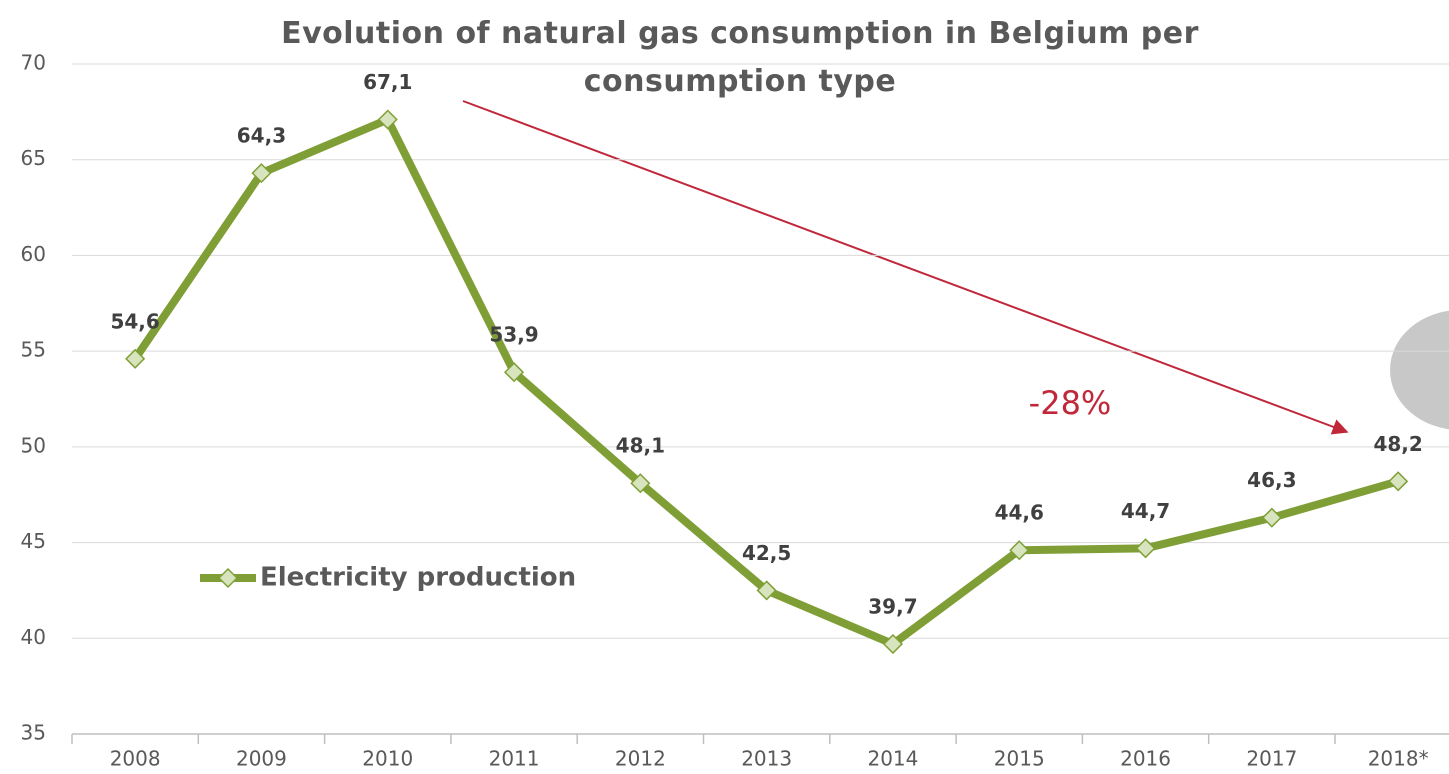  What do you see at coordinates (33, 350) in the screenshot?
I see `y-tick-label: 55` at bounding box center [33, 350].